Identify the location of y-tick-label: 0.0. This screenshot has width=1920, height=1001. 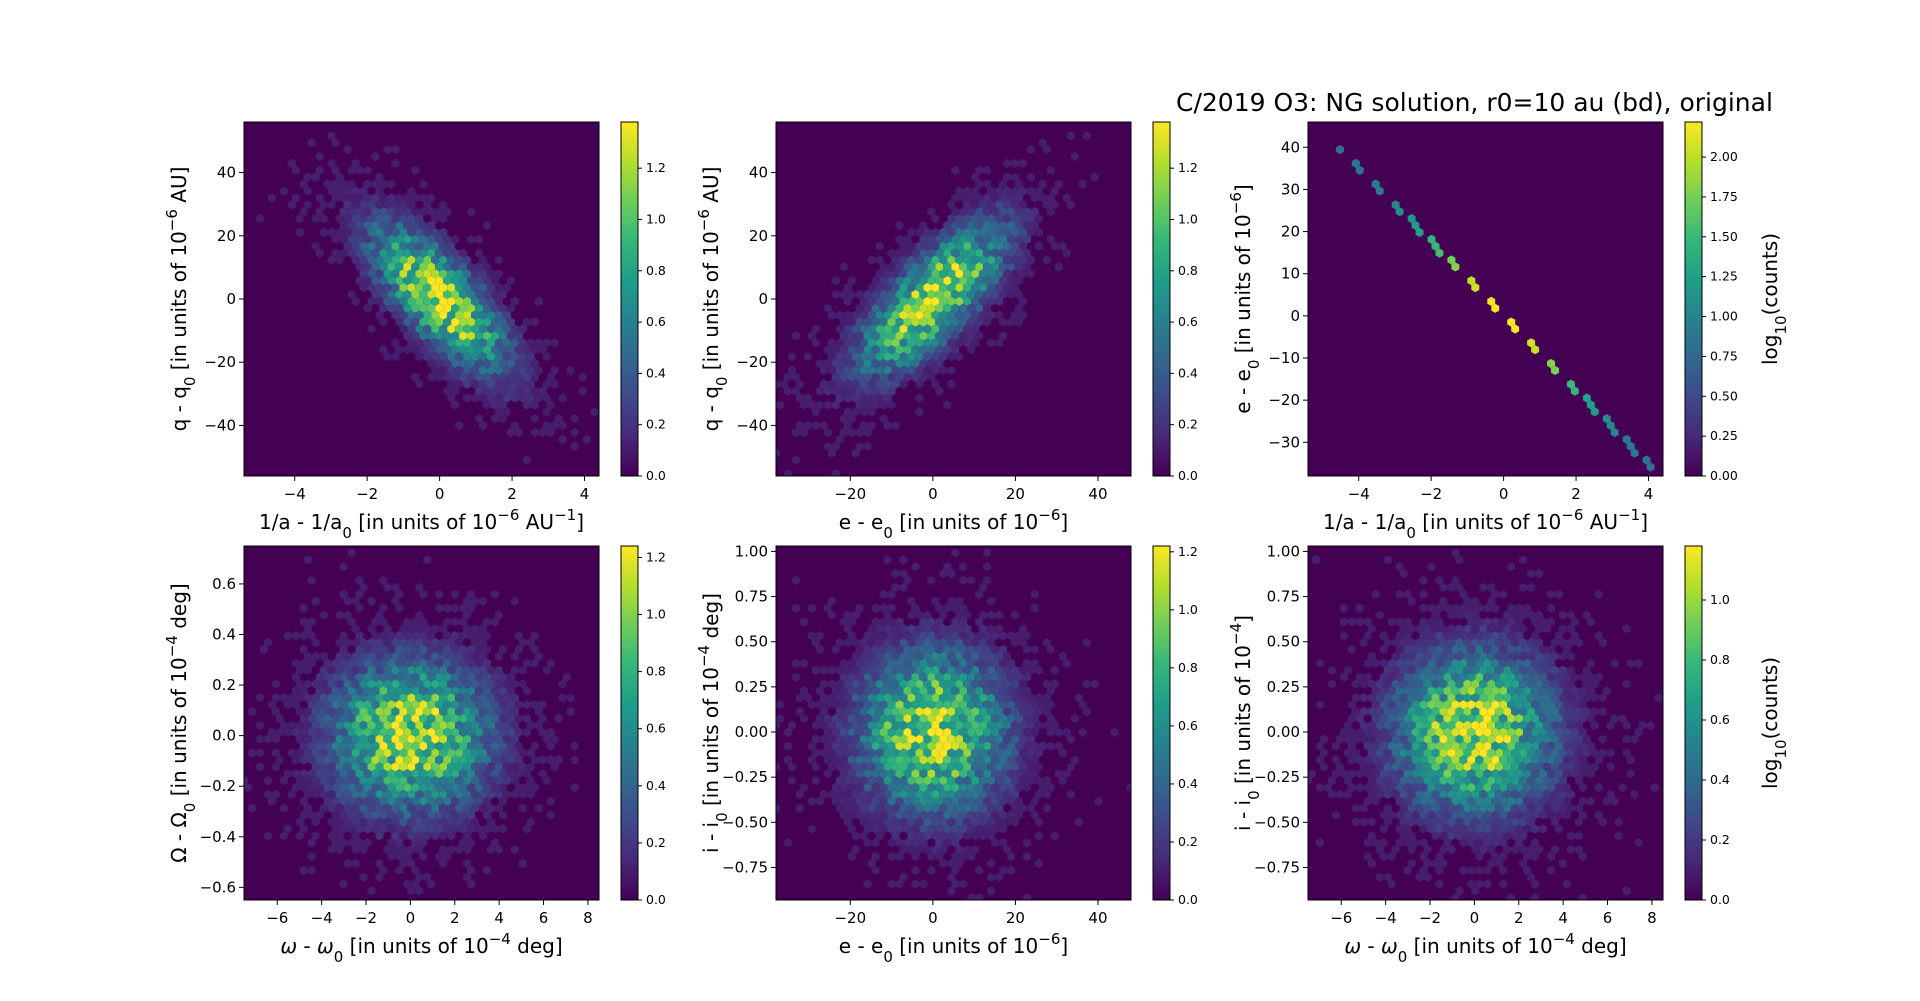
(224, 736).